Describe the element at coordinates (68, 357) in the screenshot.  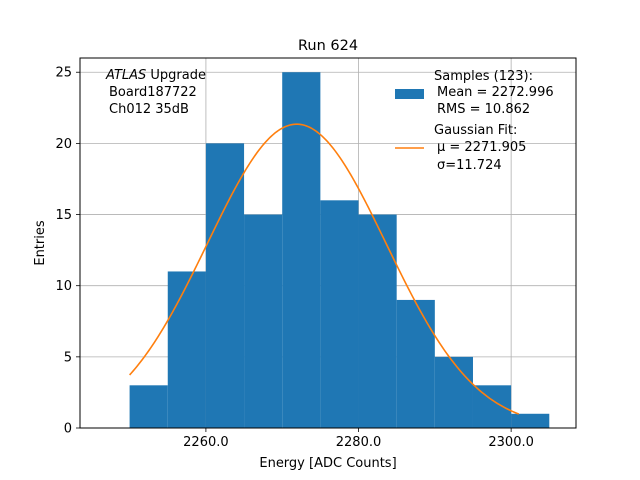
I see `y-tick-label-1: 5` at that location.